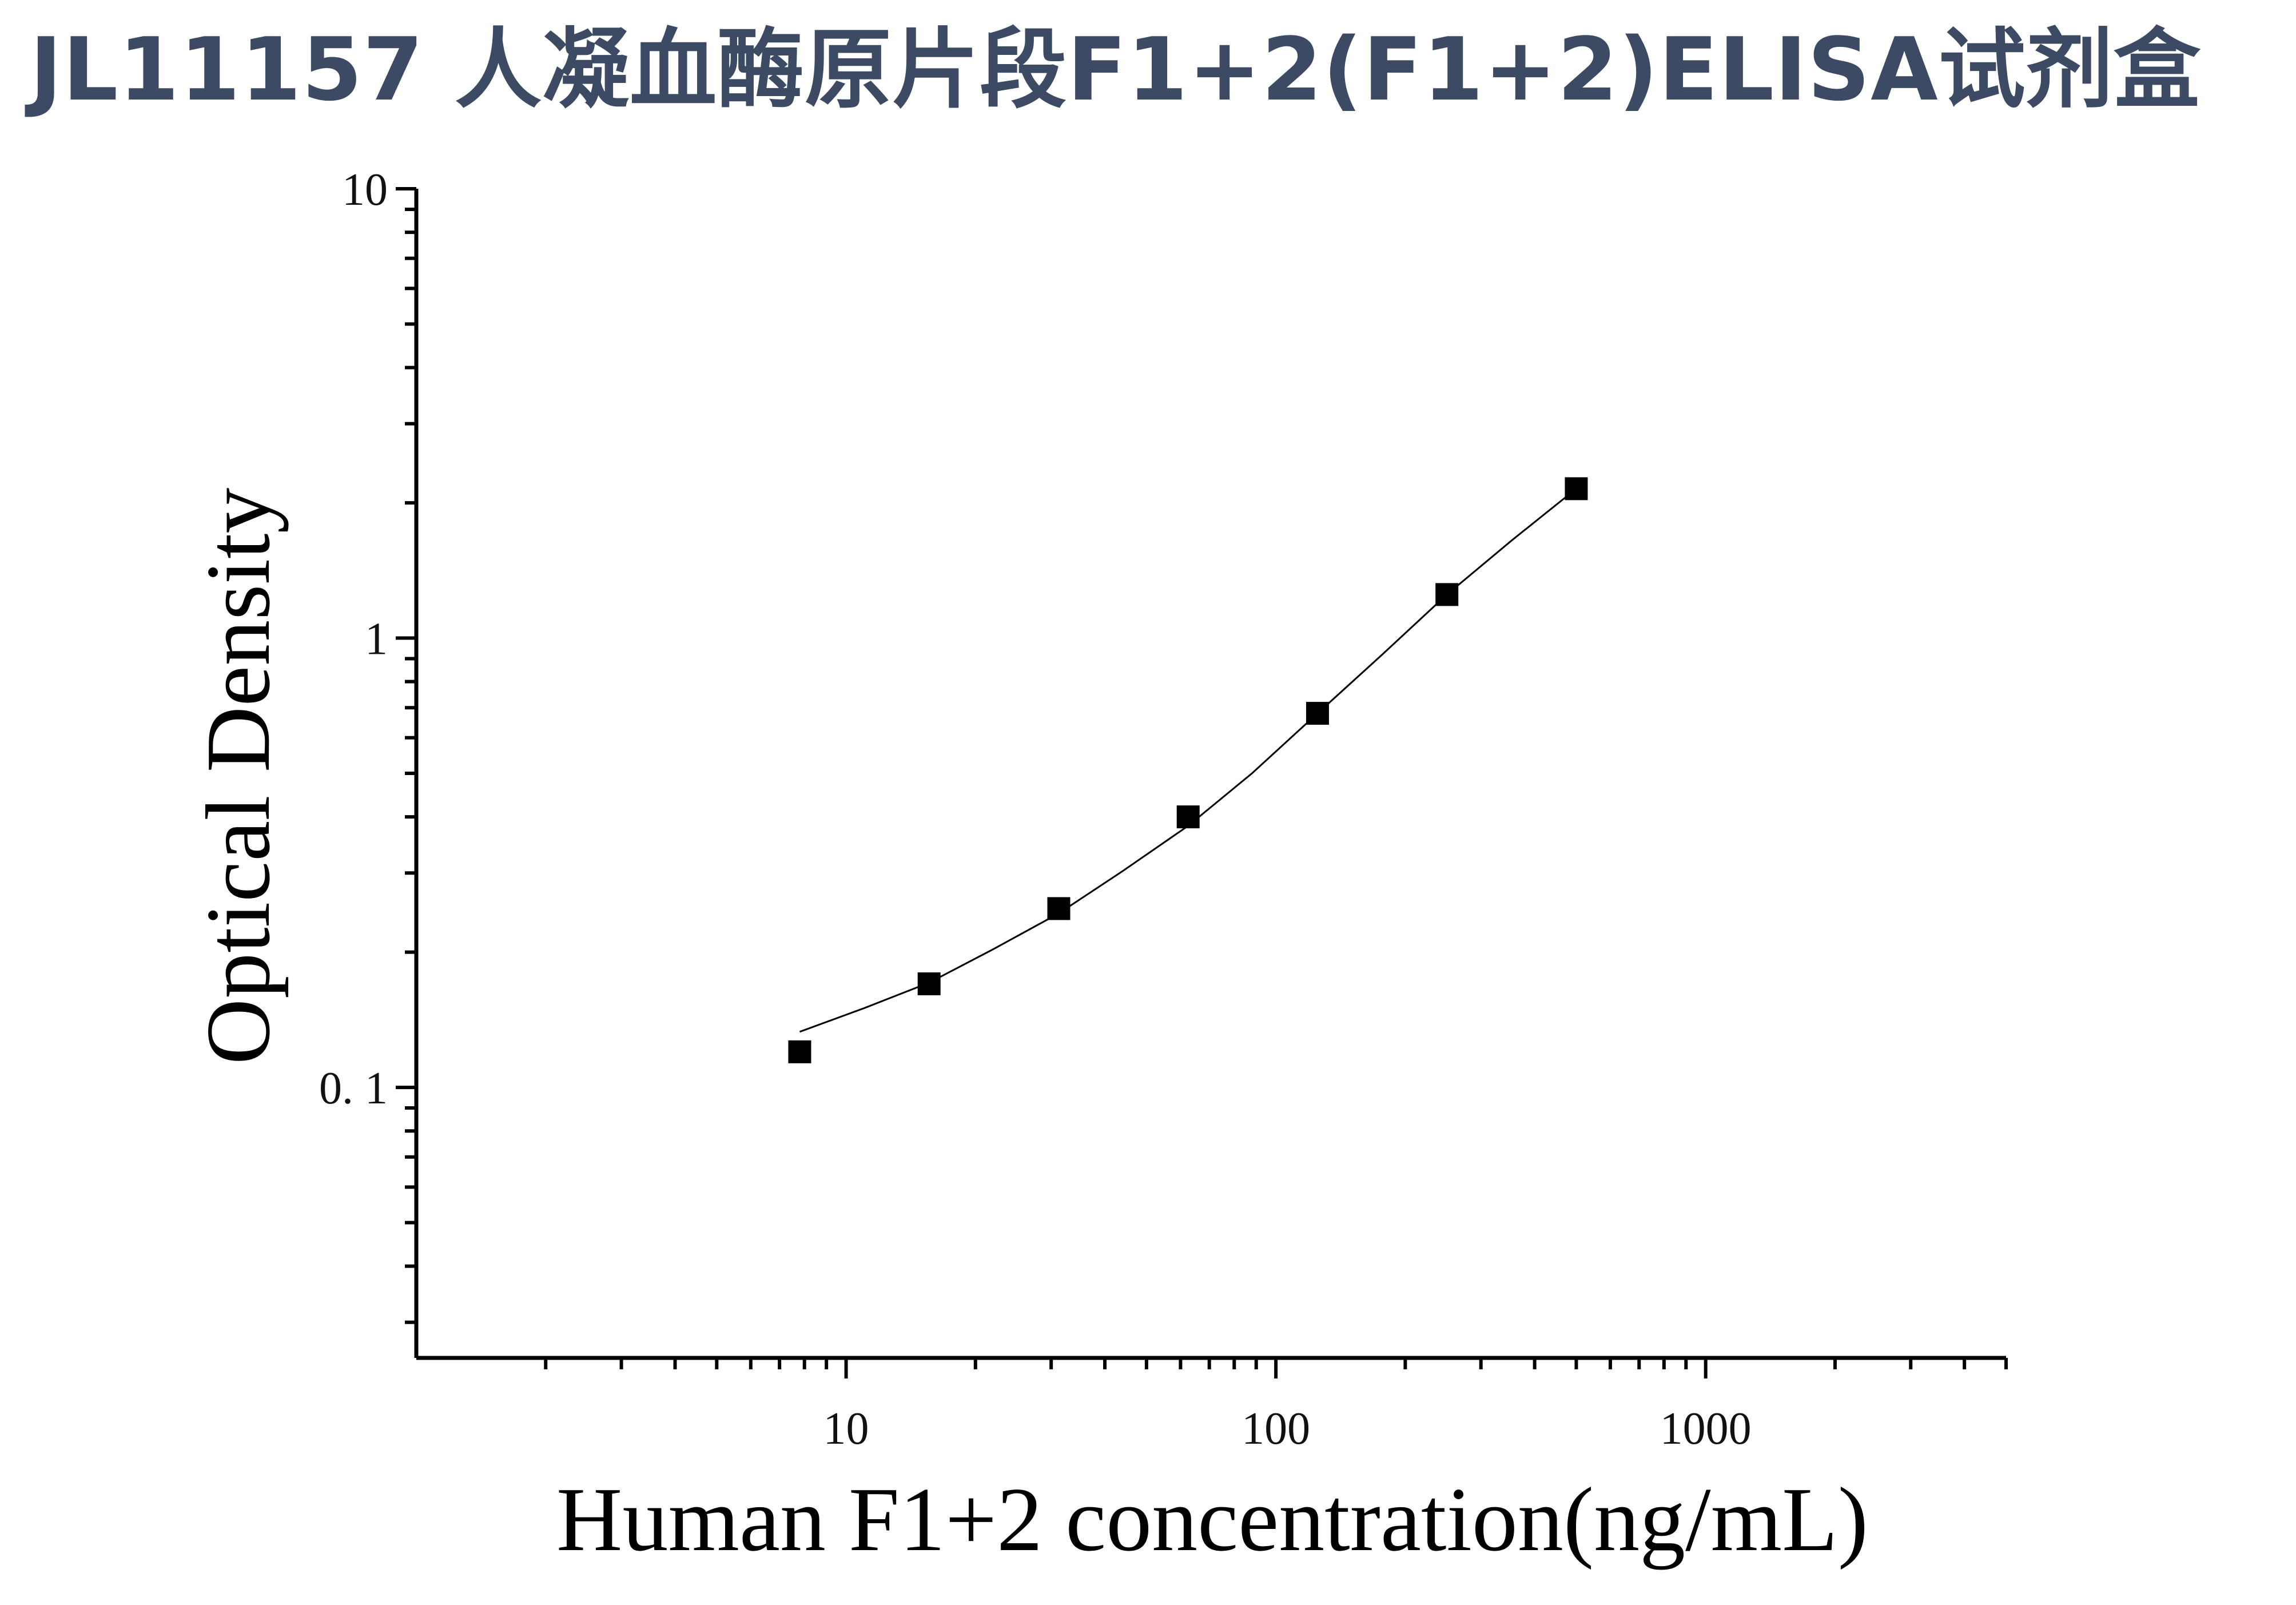 This screenshot has width=2296, height=1605. What do you see at coordinates (365, 190) in the screenshot?
I see `y-tick-label: 10` at bounding box center [365, 190].